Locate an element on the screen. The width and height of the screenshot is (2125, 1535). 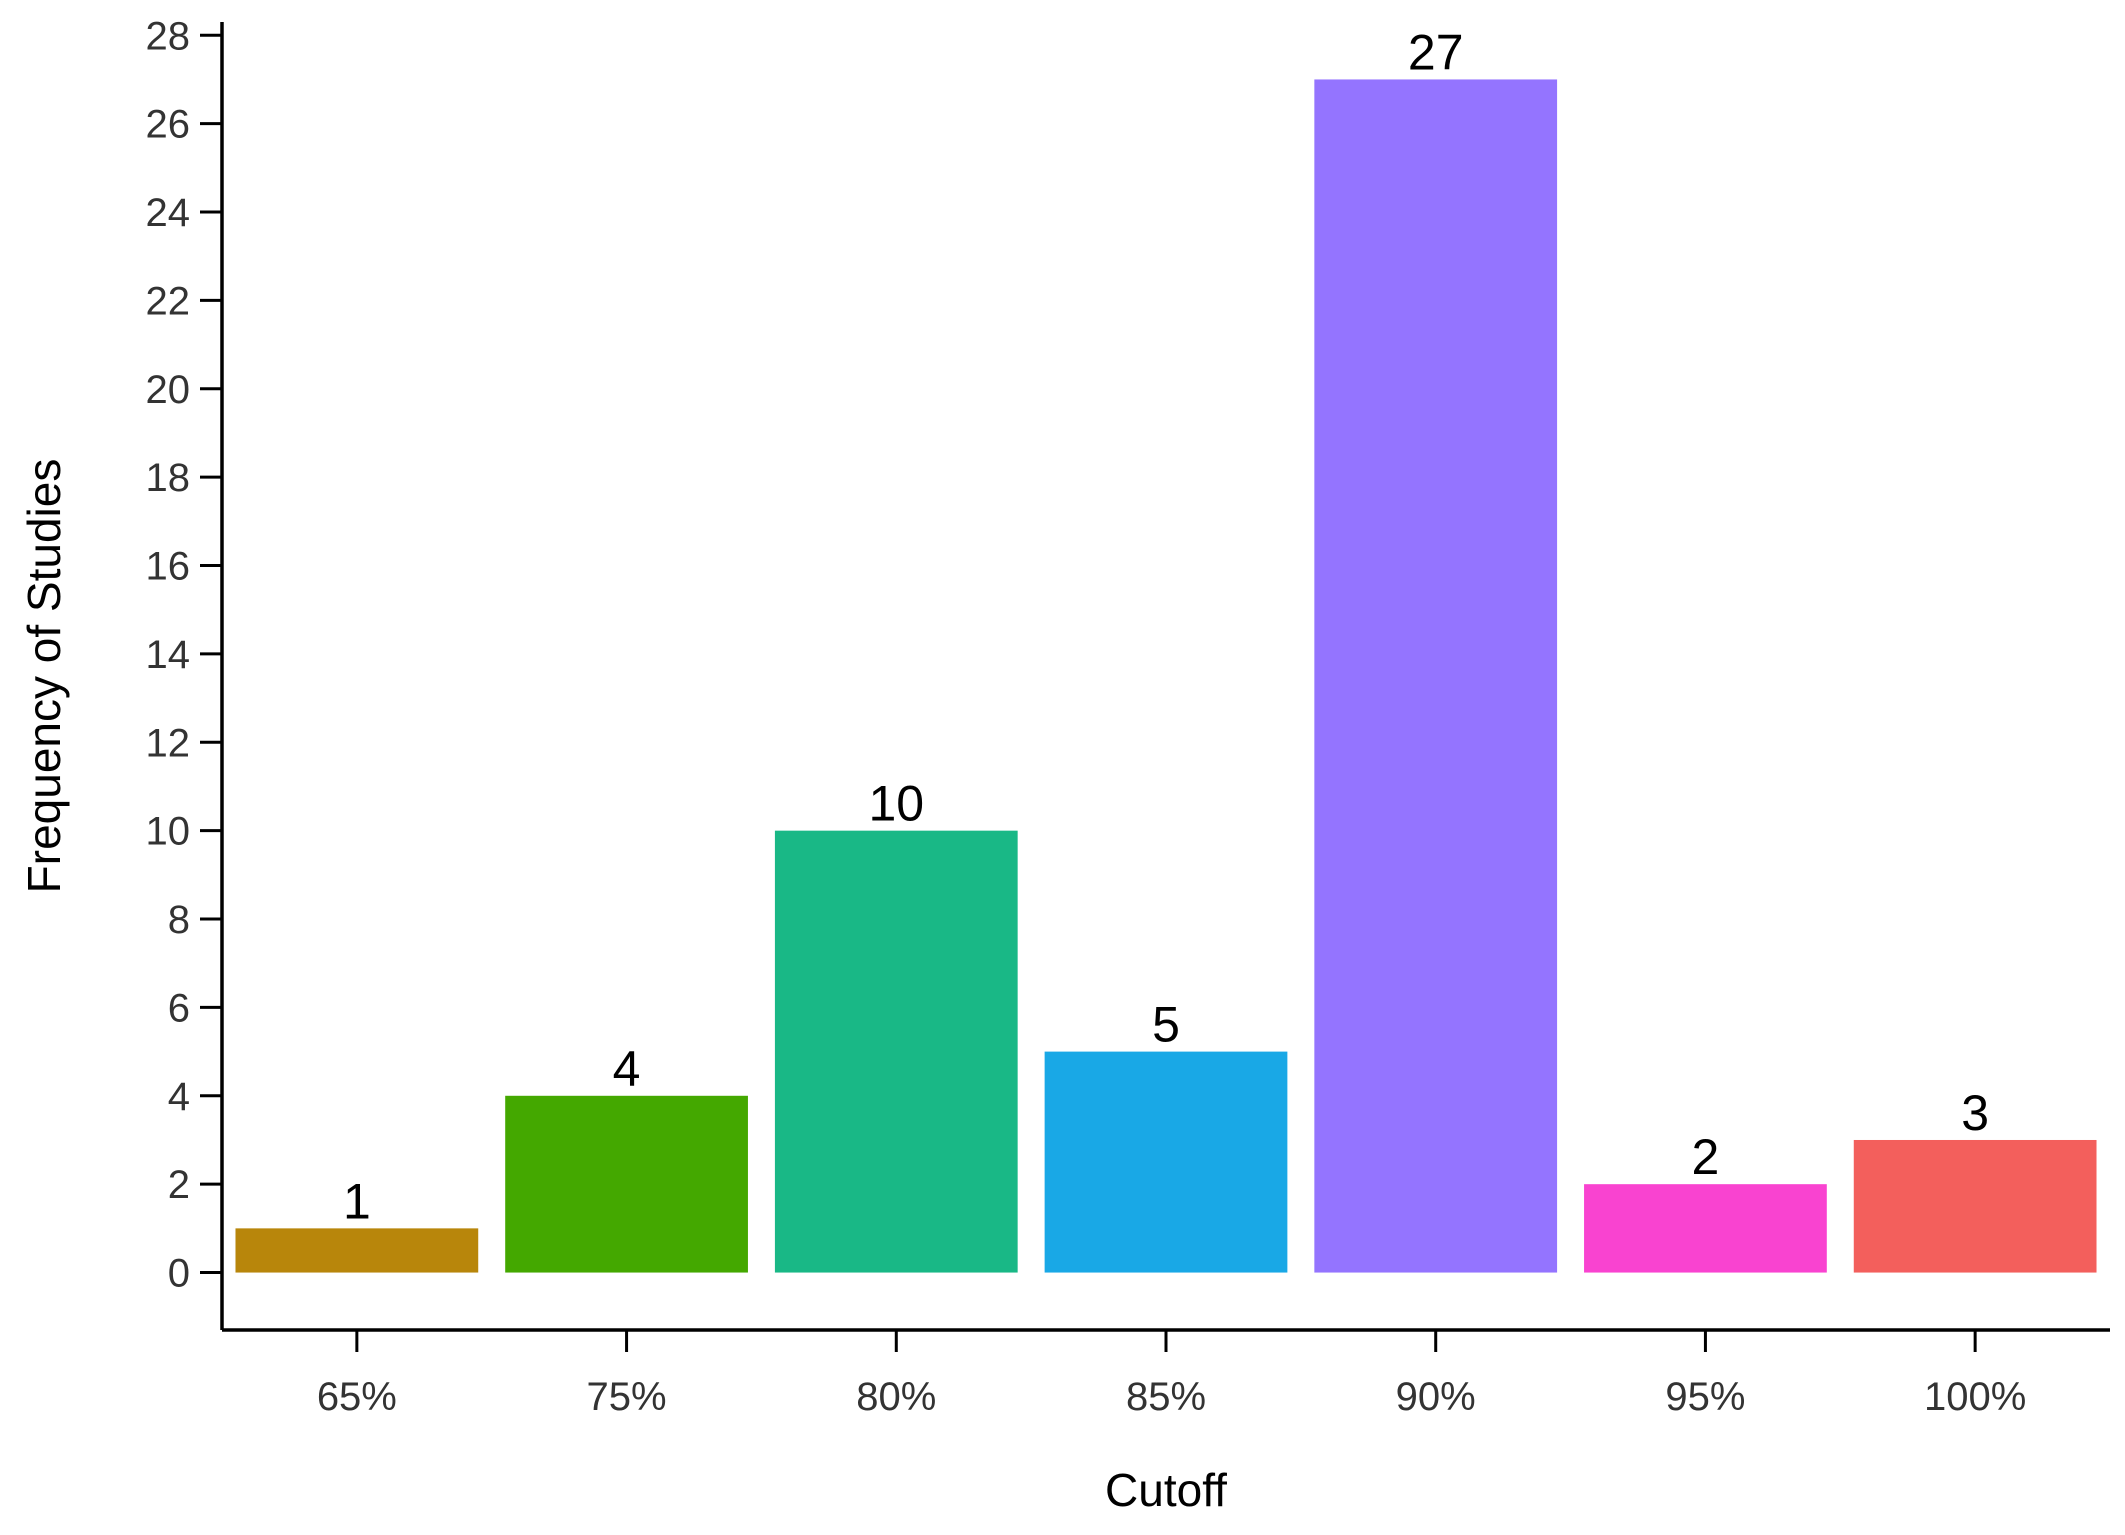
y-tick-label: 6 is located at coordinates (179, 1008).